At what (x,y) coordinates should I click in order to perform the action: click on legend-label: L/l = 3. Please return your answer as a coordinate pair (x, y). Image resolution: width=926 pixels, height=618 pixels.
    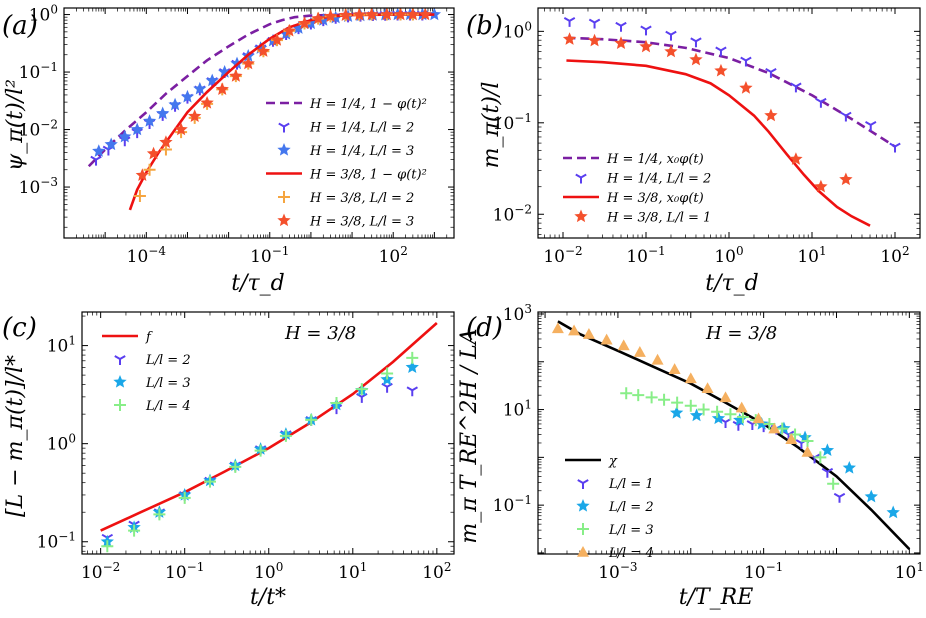
    Looking at the image, I should click on (631, 530).